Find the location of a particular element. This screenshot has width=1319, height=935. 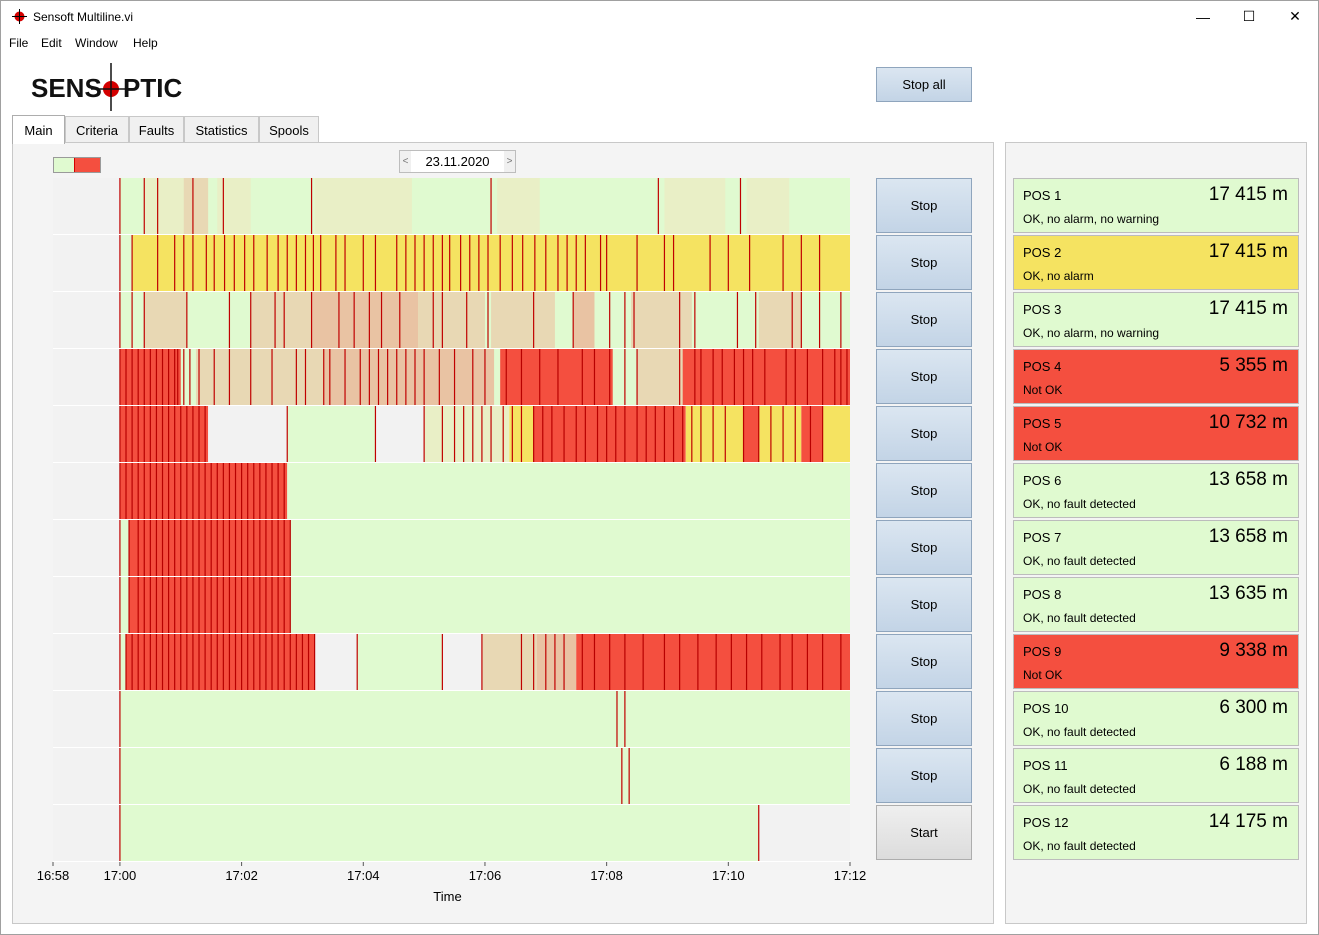

menu-file: File is located at coordinates (19, 43).